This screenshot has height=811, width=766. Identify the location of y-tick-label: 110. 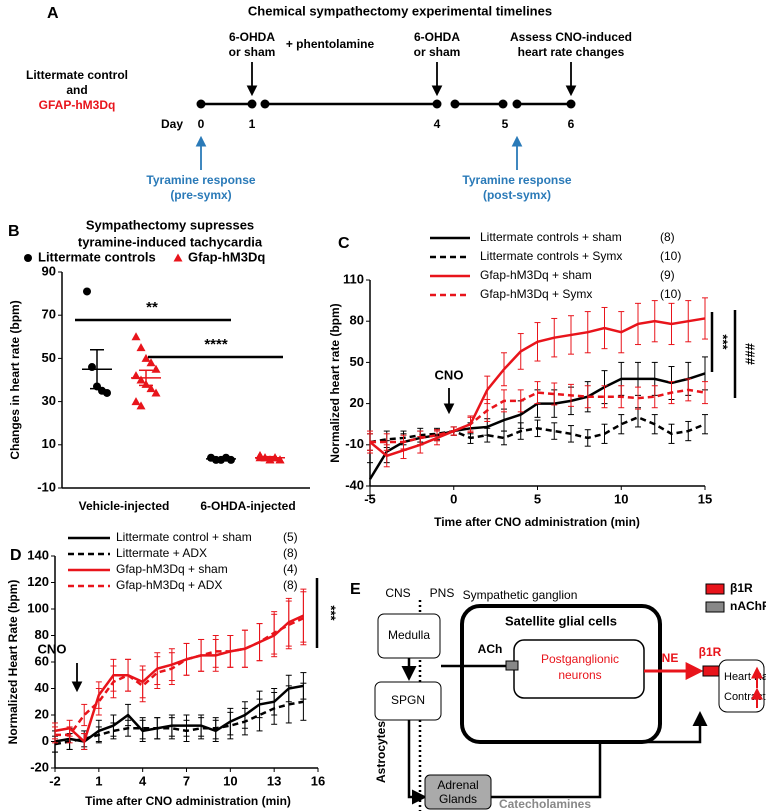
(353, 278).